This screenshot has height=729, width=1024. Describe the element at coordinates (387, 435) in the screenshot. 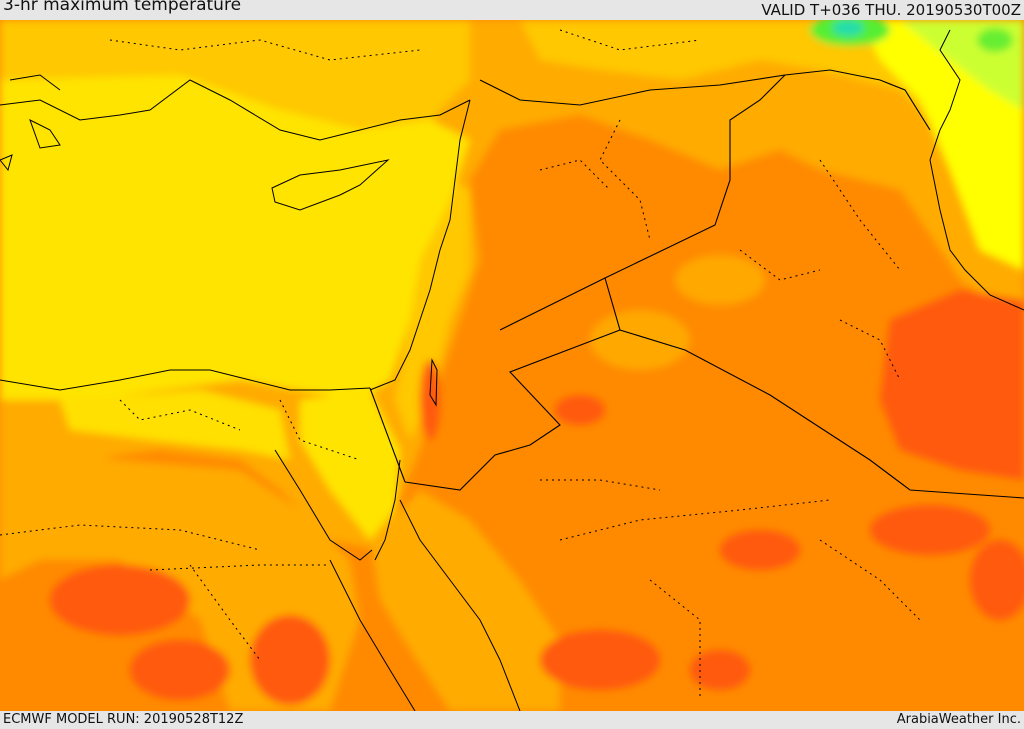

I see `egypt-israel-border` at that location.